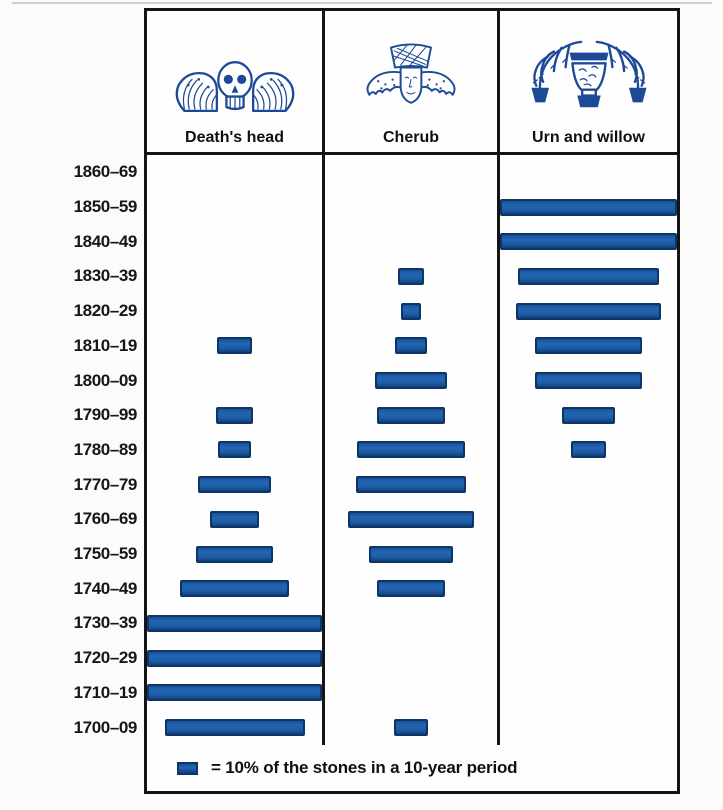  Describe the element at coordinates (235, 87) in the screenshot. I see `winged-skull-icon` at that location.